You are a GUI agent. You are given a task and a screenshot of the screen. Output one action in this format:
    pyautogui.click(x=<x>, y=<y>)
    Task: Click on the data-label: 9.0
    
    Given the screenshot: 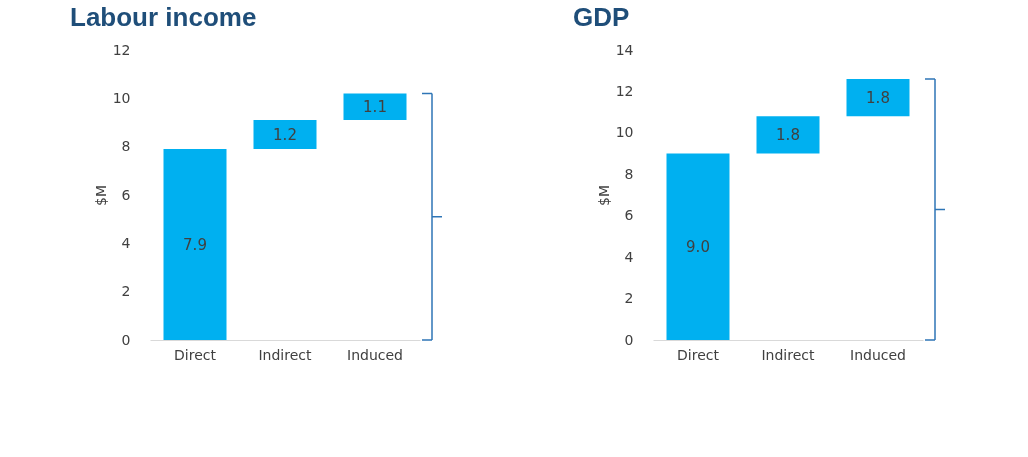 What is the action you would take?
    pyautogui.click(x=698, y=246)
    